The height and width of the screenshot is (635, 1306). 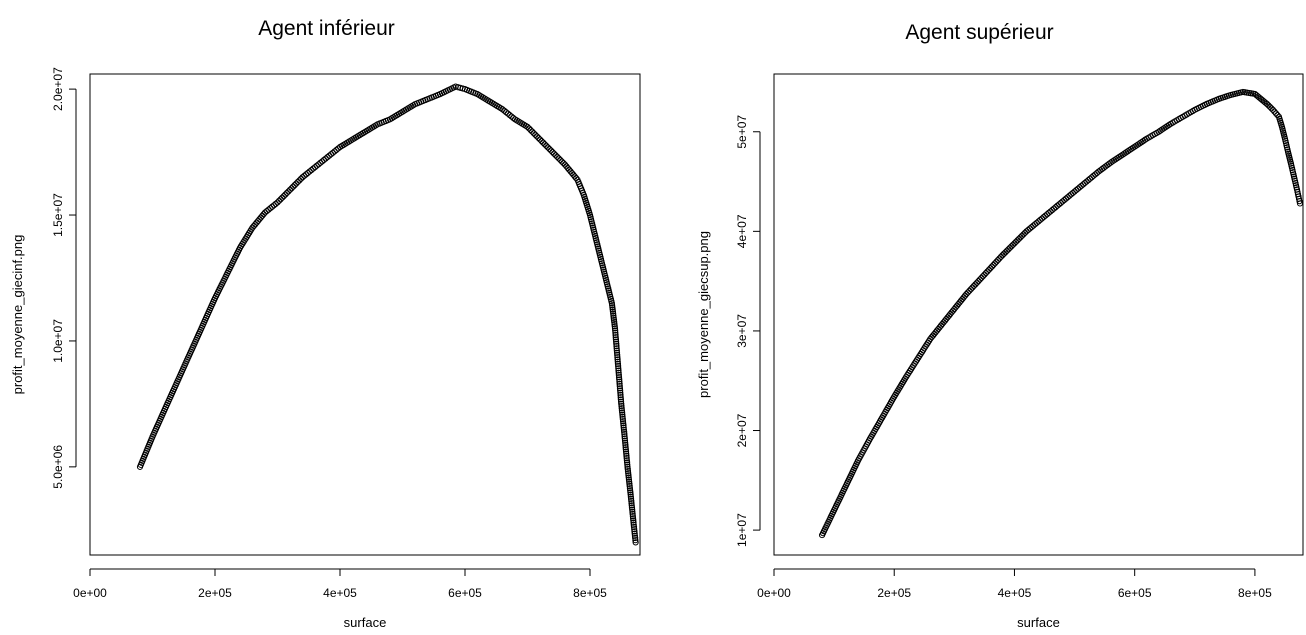 I want to click on chart-title: Agent inférieur, so click(x=326, y=28).